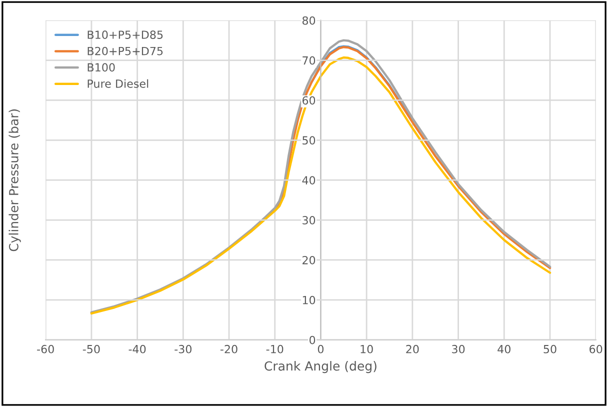 The image size is (608, 407). What do you see at coordinates (309, 300) in the screenshot?
I see `y-tick-label: 10` at bounding box center [309, 300].